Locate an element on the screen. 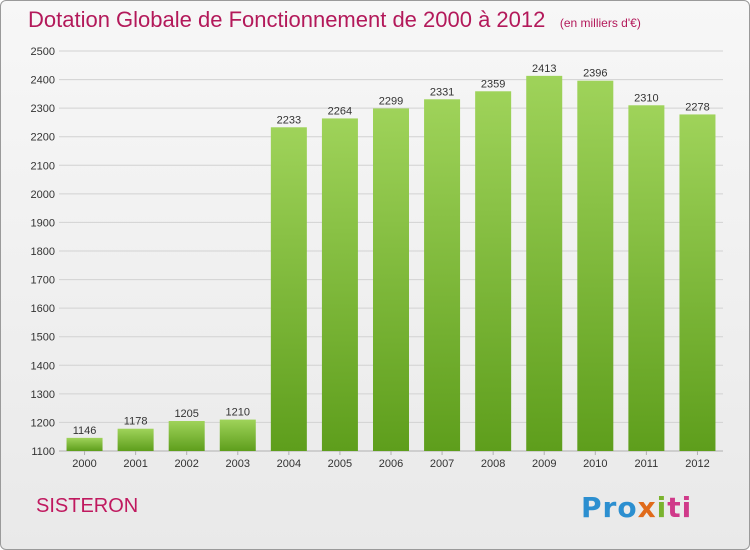 The height and width of the screenshot is (550, 750). bar-value-label: 2331 is located at coordinates (442, 92).